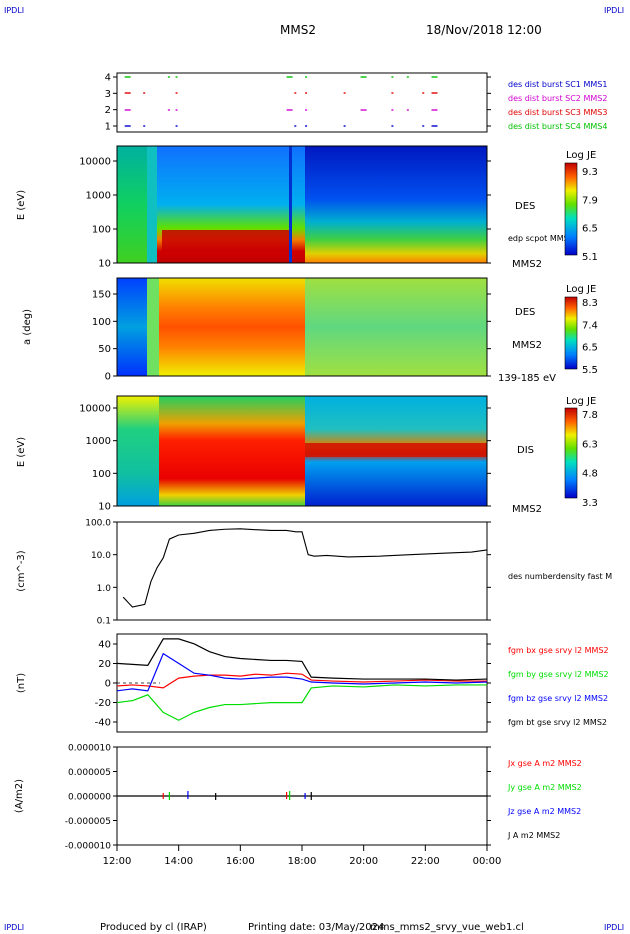 This screenshot has width=630, height=934. What do you see at coordinates (108, 110) in the screenshot?
I see `y-tick-label: 2` at bounding box center [108, 110].